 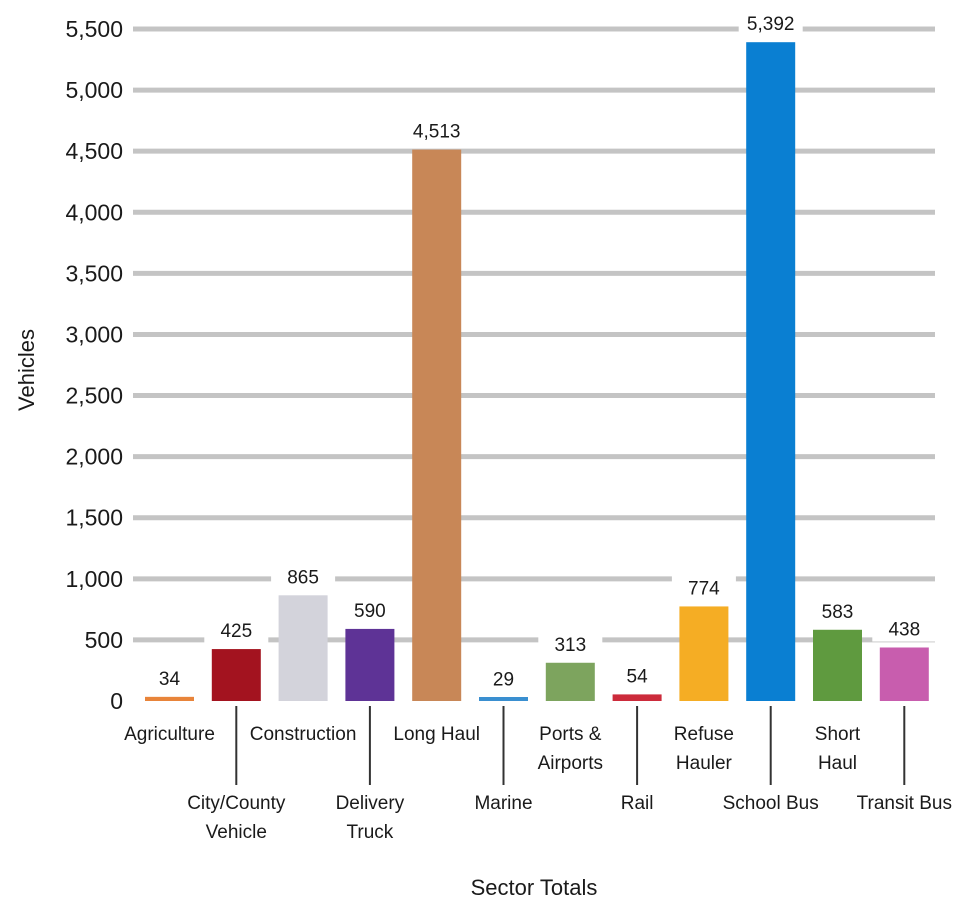 I want to click on category-label: Marine, so click(x=503, y=803).